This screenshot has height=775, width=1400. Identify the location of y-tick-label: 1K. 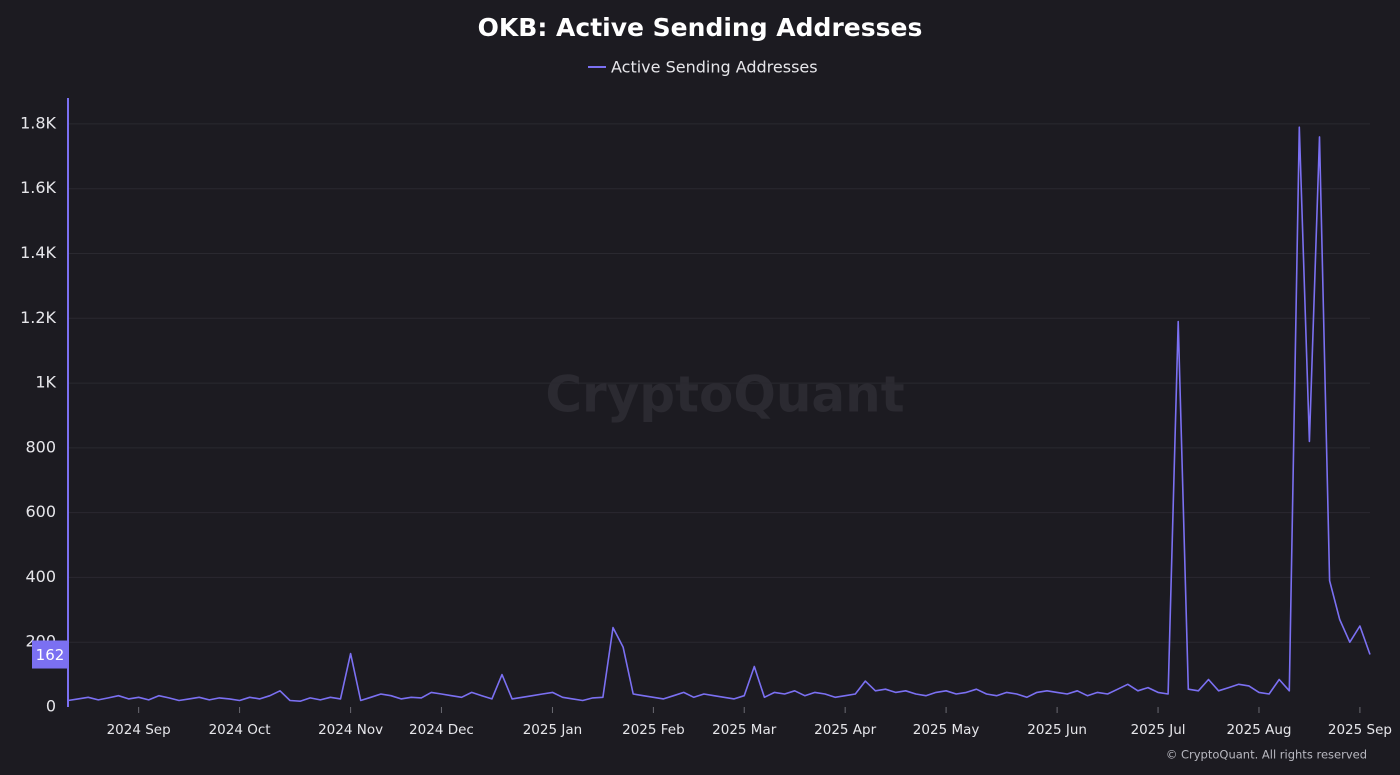
(45, 382).